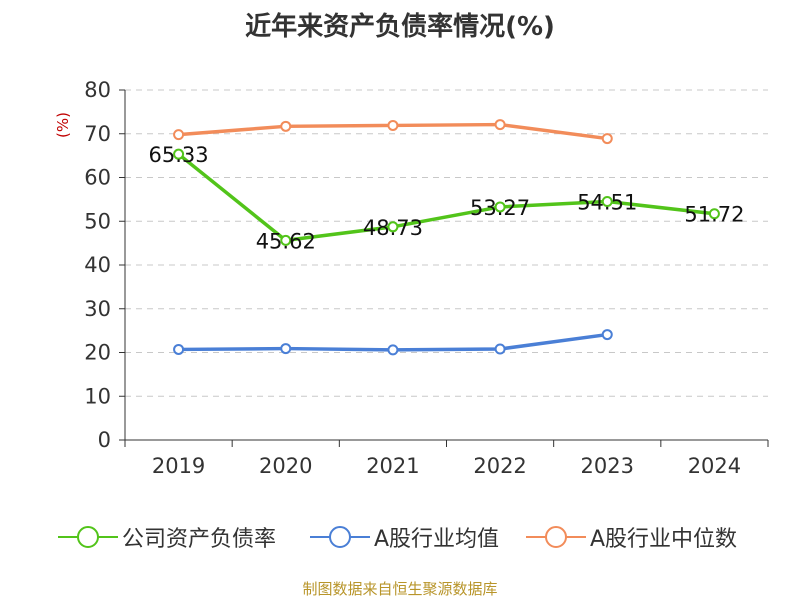 This screenshot has height=600, width=800. I want to click on legend-label-industry-median: A股行业中位数, so click(664, 539).